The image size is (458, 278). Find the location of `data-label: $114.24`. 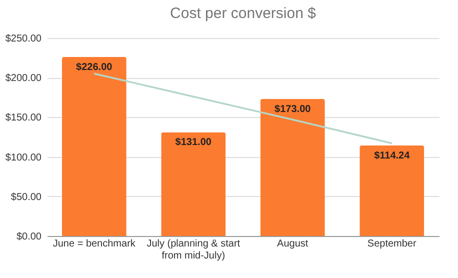

data-label: $114.24 is located at coordinates (392, 156).